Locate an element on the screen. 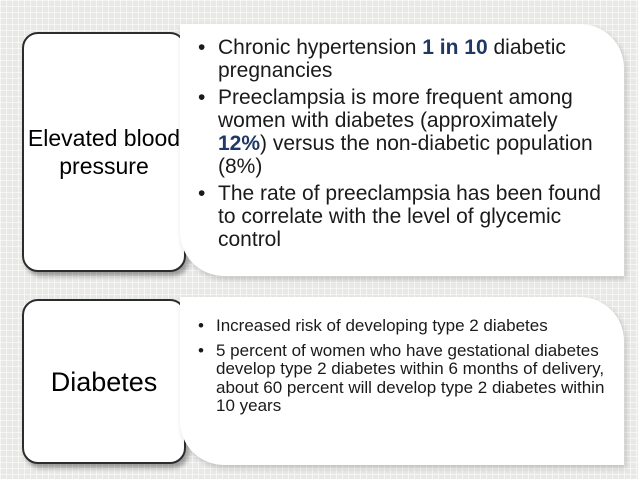 Image resolution: width=638 pixels, height=479 pixels. row-label-box: Diabetes is located at coordinates (104, 381).